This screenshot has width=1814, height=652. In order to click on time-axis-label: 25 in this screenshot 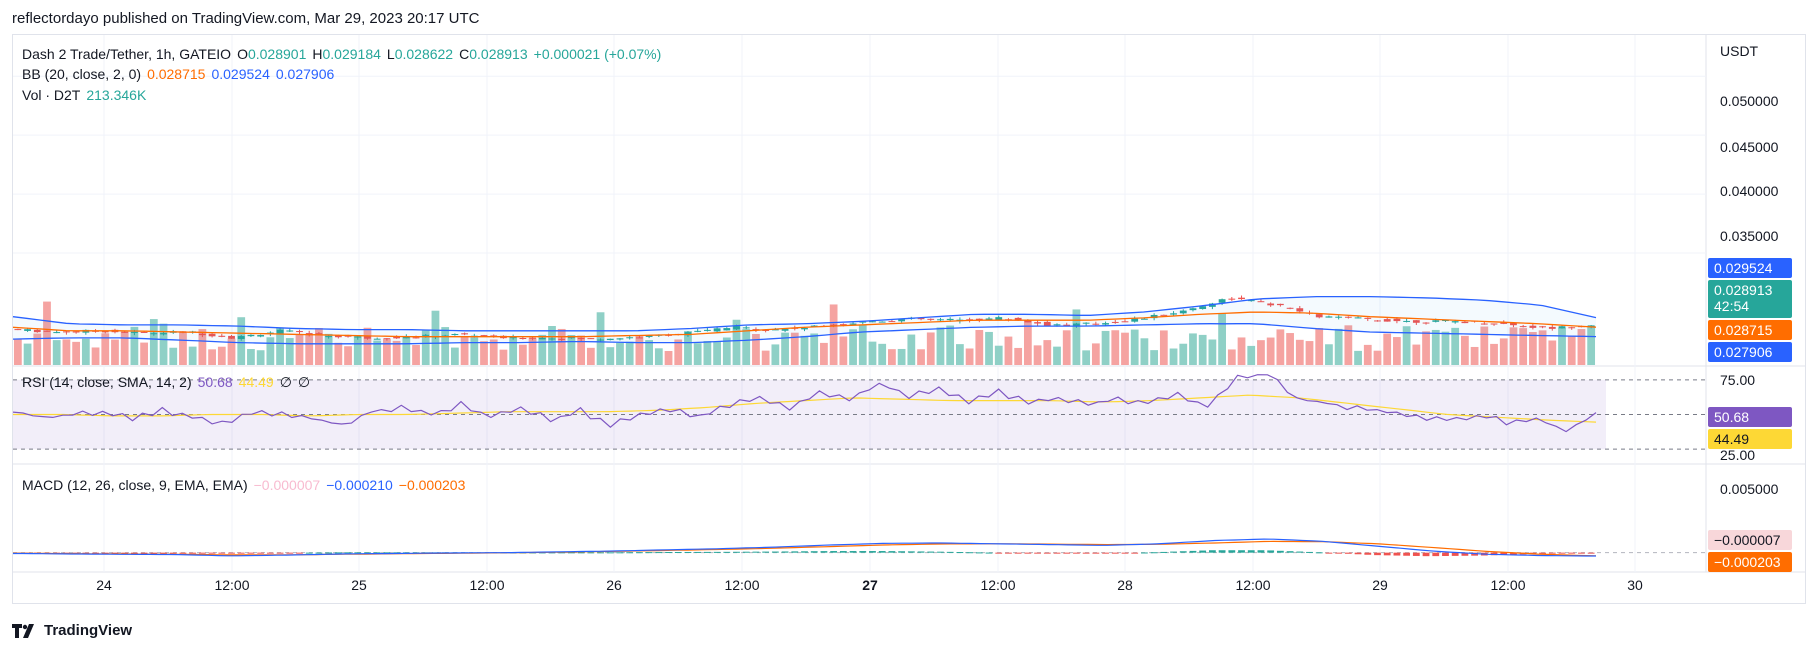, I will do `click(359, 585)`.